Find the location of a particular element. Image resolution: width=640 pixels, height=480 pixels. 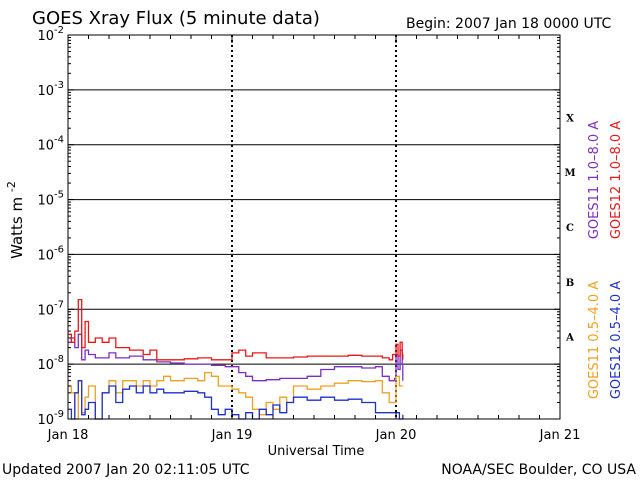

y-tick-label: 10⁻² is located at coordinates (50, 34).